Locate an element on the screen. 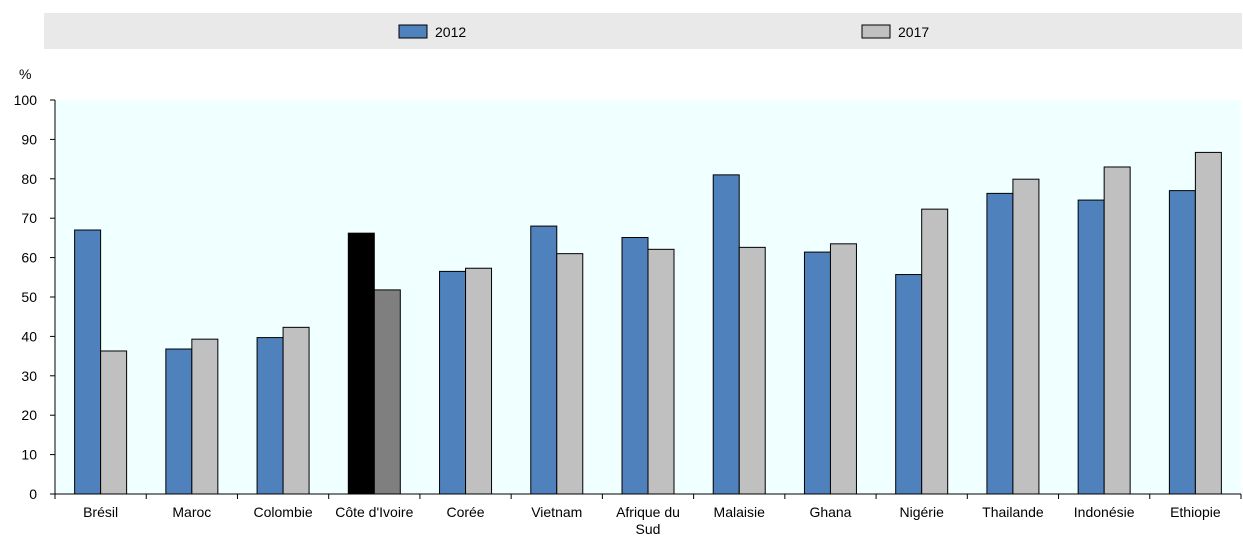 This screenshot has height=540, width=1243. x-category-label: Ethiopie is located at coordinates (1195, 512).